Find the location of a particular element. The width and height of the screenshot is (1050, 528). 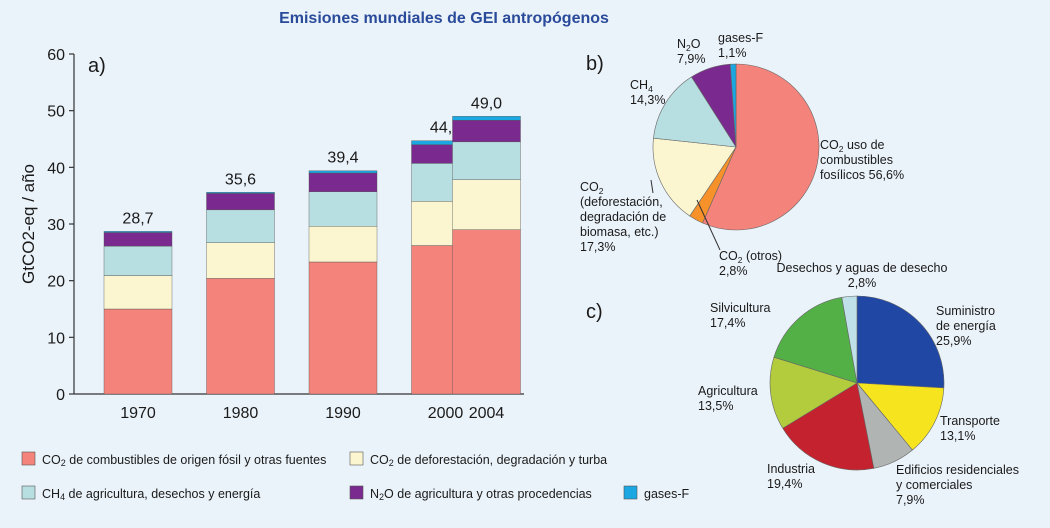

y-tick-label: 10 is located at coordinates (56, 338).